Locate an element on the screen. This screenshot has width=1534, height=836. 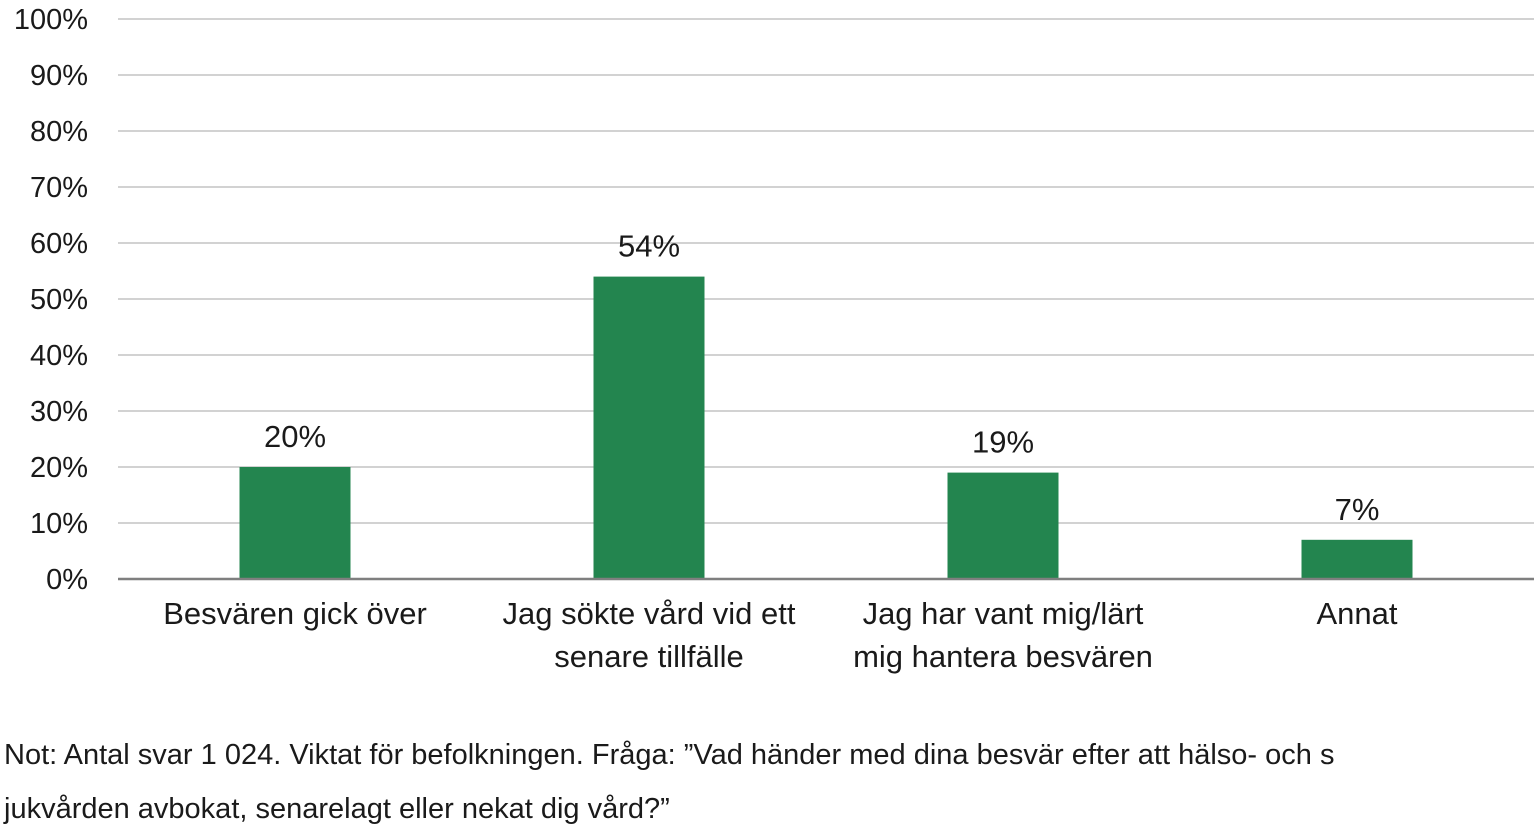
y-tick-label: 80% is located at coordinates (59, 132).